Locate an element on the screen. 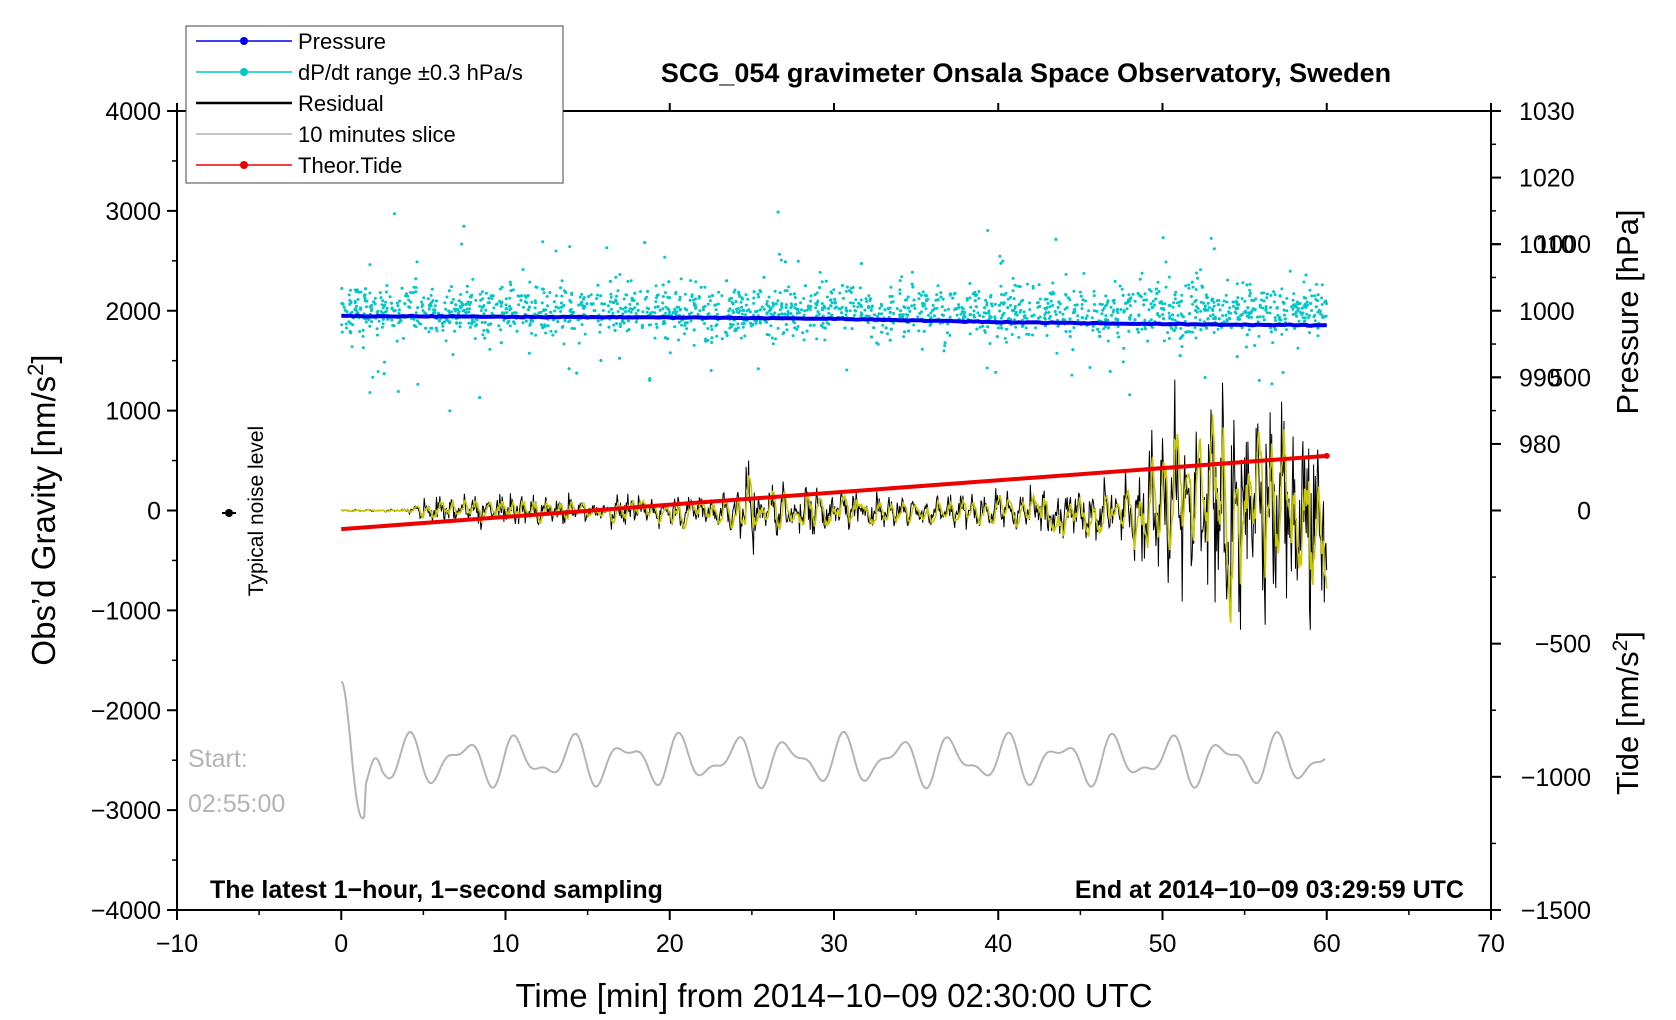  tide-tick-label: −1000 is located at coordinates (1556, 778).